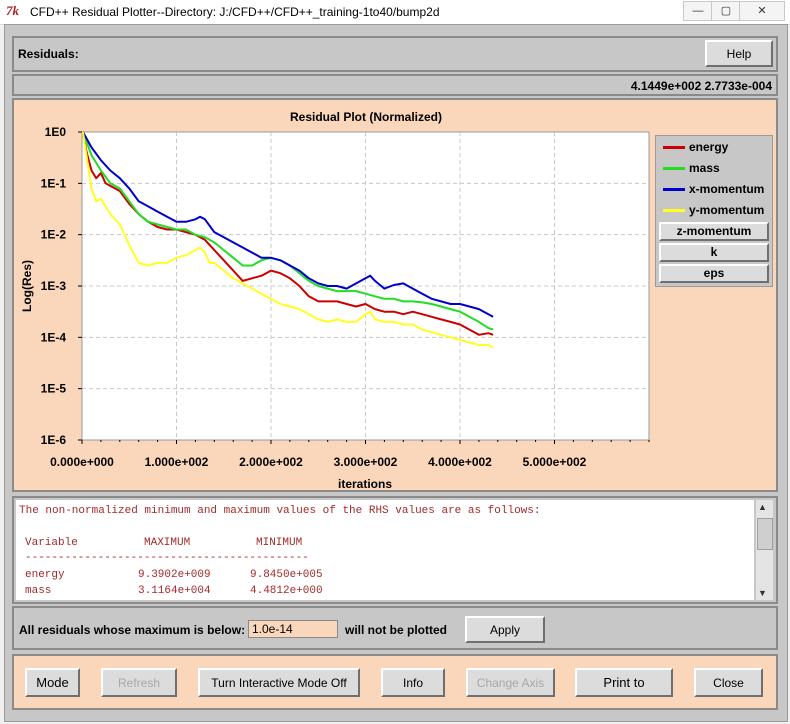 The width and height of the screenshot is (790, 724). I want to click on y-tick-label: 1E-3, so click(54, 286).